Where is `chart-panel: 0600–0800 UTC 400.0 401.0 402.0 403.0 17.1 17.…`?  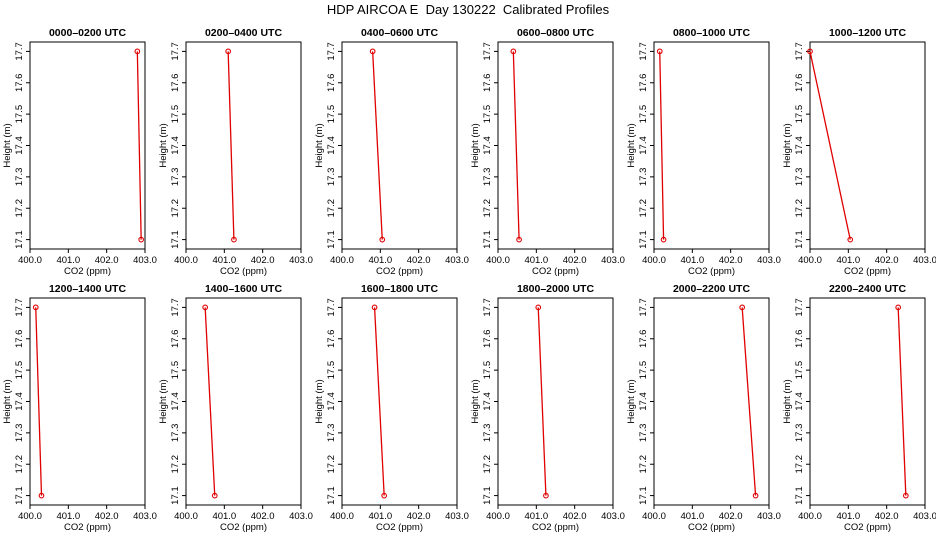 chart-panel: 0600–0800 UTC 400.0 401.0 402.0 403.0 17.1 17.… is located at coordinates (547, 152).